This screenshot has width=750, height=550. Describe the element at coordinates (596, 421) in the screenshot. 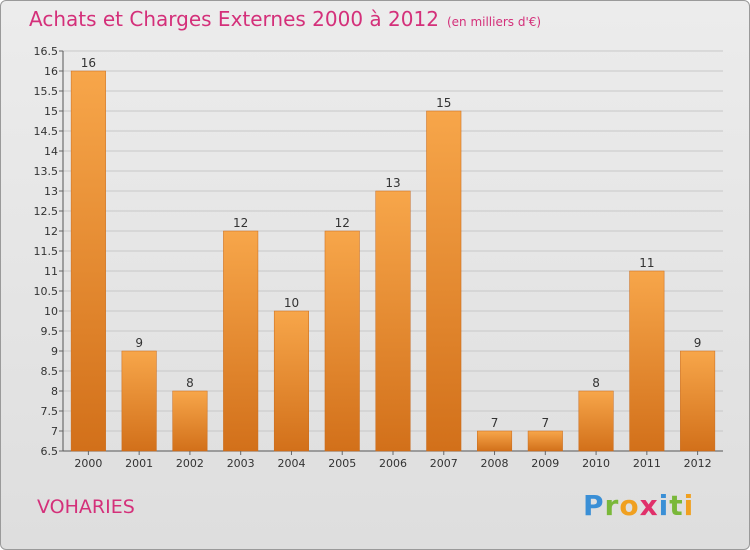

I see `bar-2010` at that location.